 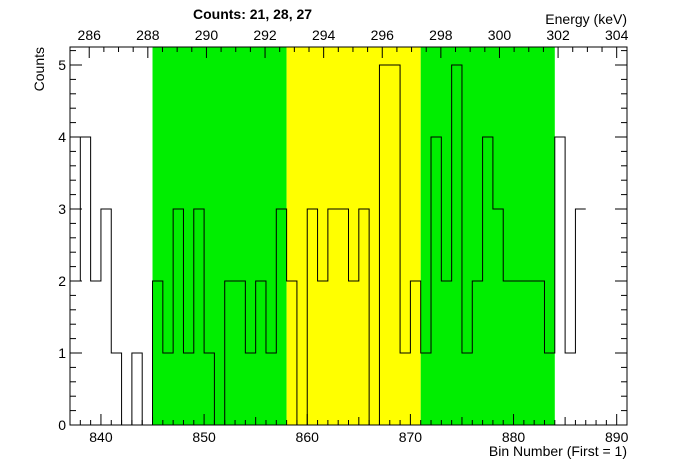 I want to click on x-tick-label: 890, so click(x=617, y=437).